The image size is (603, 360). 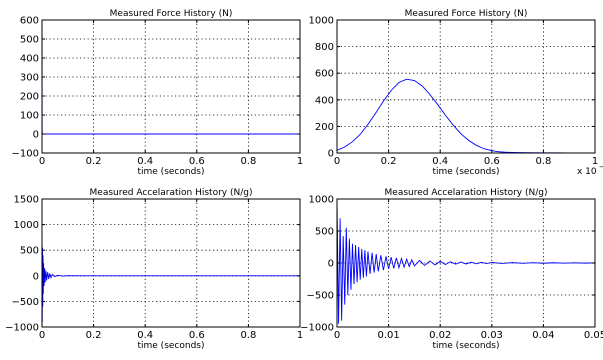 I want to click on x-tick-label: 0.01, so click(x=388, y=335).